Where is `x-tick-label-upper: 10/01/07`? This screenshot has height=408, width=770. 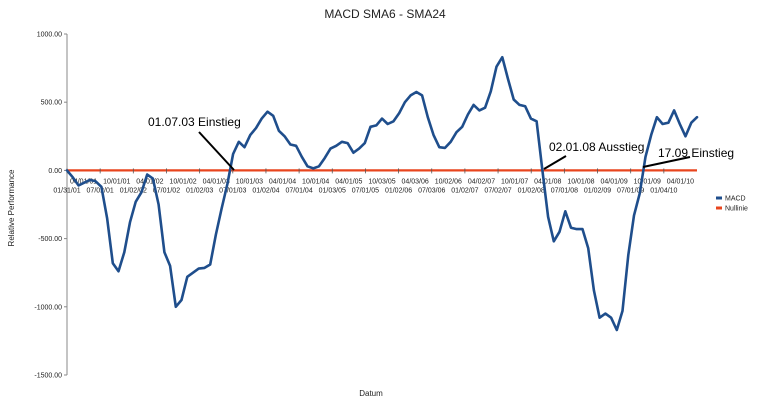
x-tick-label-upper: 10/01/07 is located at coordinates (514, 181).